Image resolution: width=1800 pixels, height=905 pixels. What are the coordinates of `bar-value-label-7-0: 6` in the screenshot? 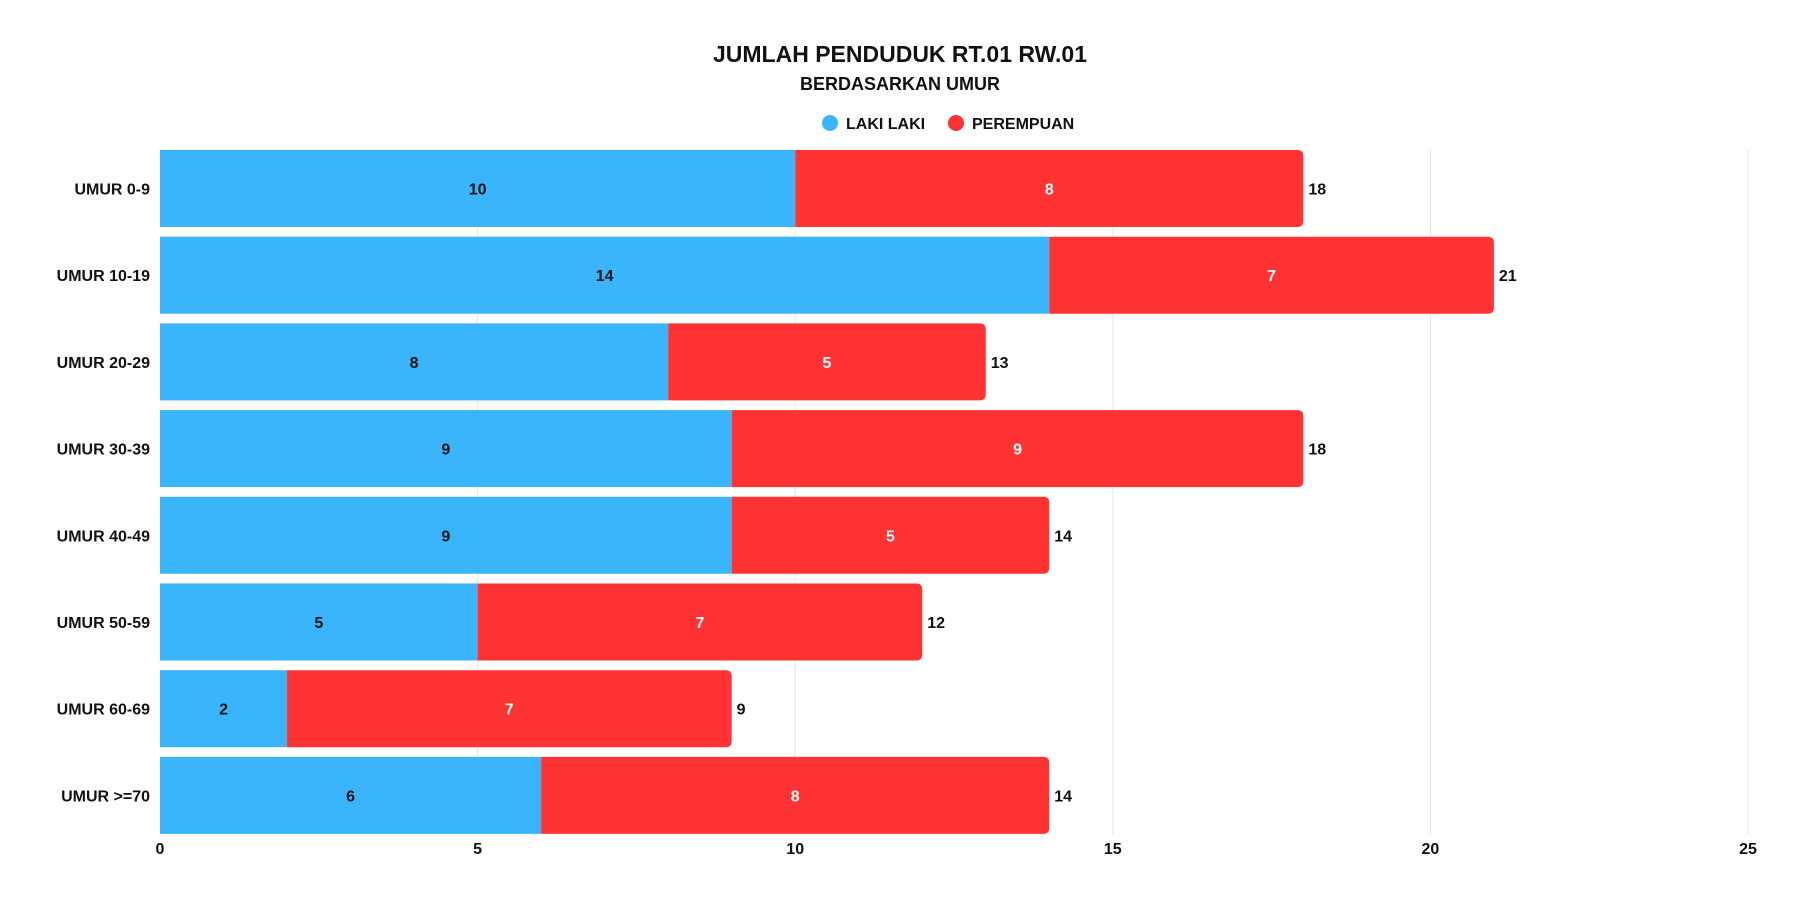 It's located at (350, 796).